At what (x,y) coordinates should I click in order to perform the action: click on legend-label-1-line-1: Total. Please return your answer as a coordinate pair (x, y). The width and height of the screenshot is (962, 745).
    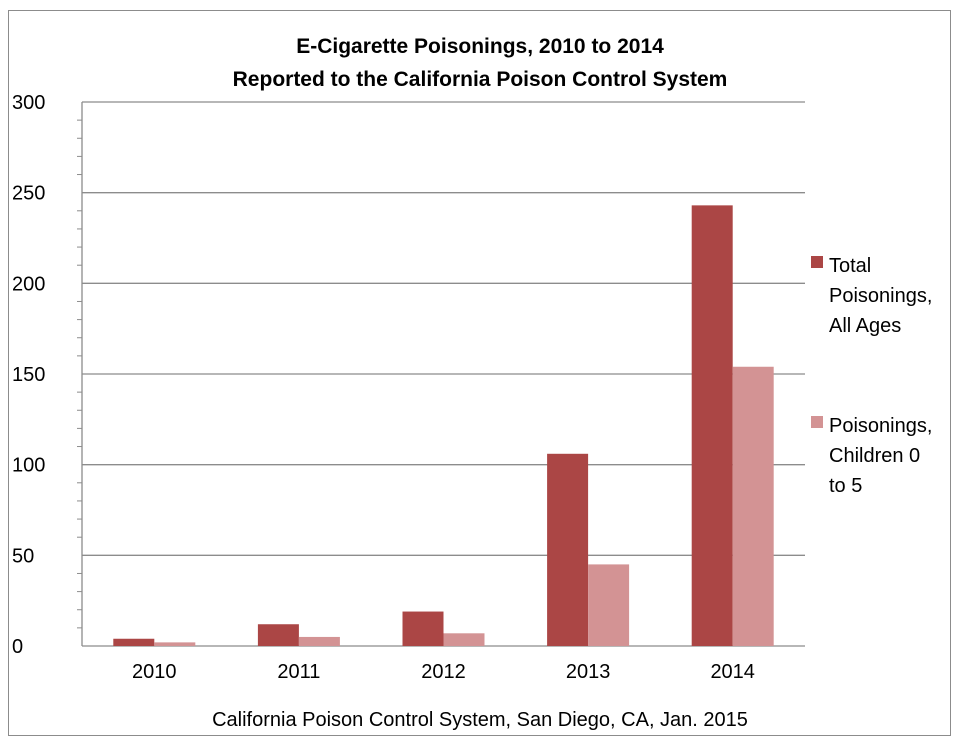
    Looking at the image, I should click on (850, 266).